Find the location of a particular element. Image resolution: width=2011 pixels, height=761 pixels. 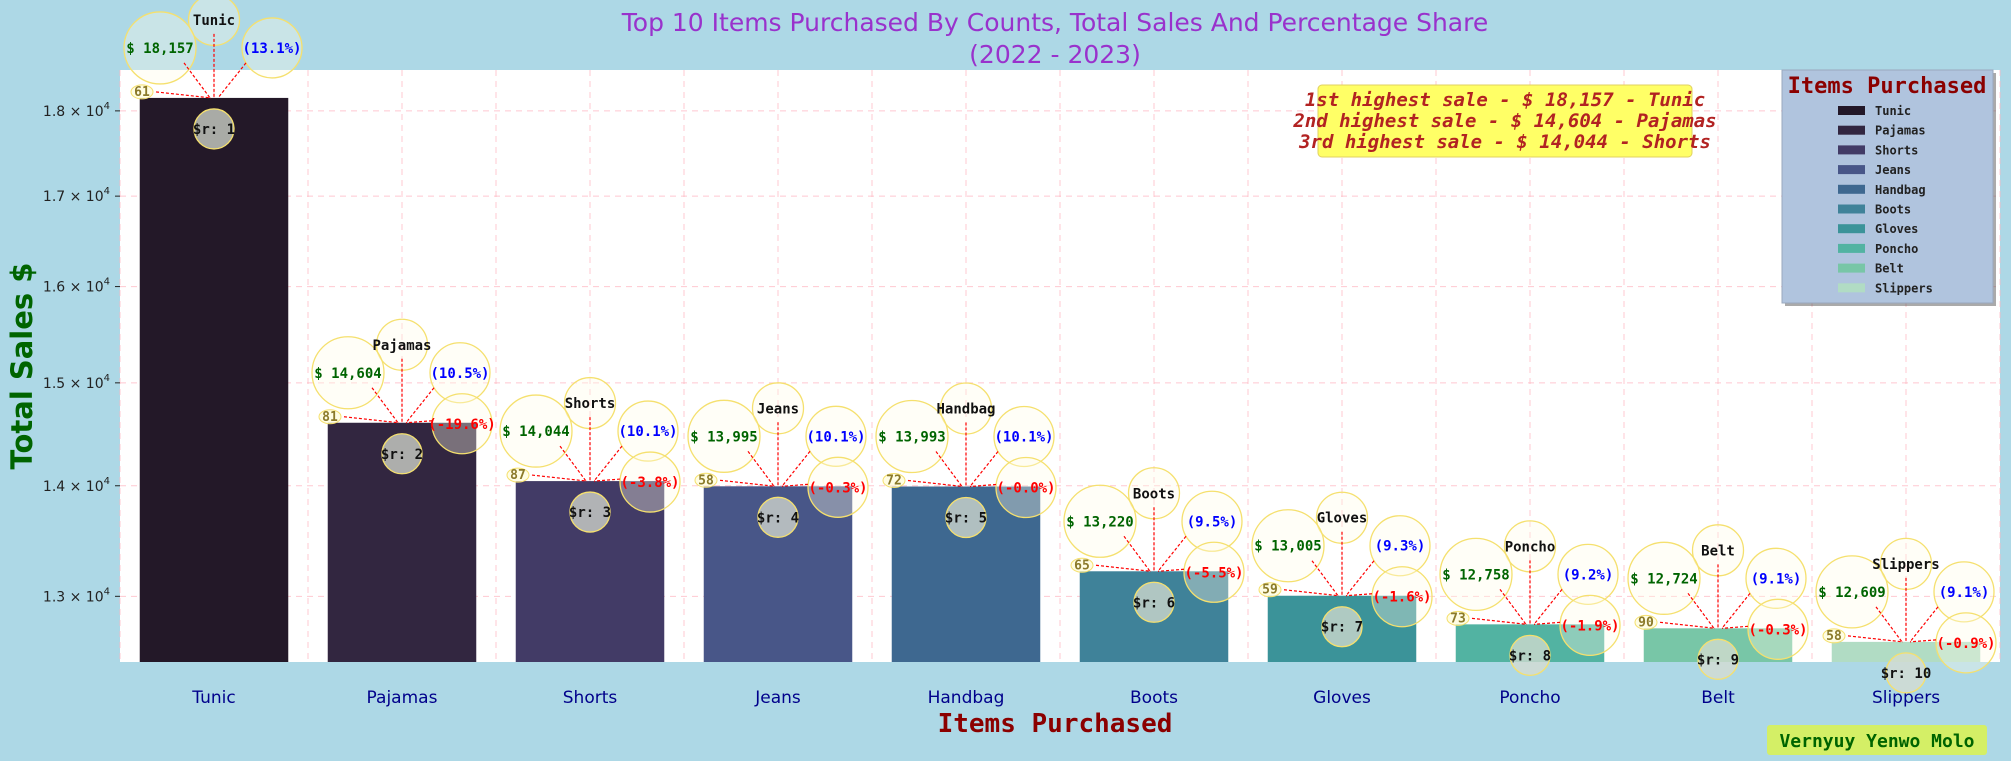

percentage-label: (10.1%) is located at coordinates (1023, 438).